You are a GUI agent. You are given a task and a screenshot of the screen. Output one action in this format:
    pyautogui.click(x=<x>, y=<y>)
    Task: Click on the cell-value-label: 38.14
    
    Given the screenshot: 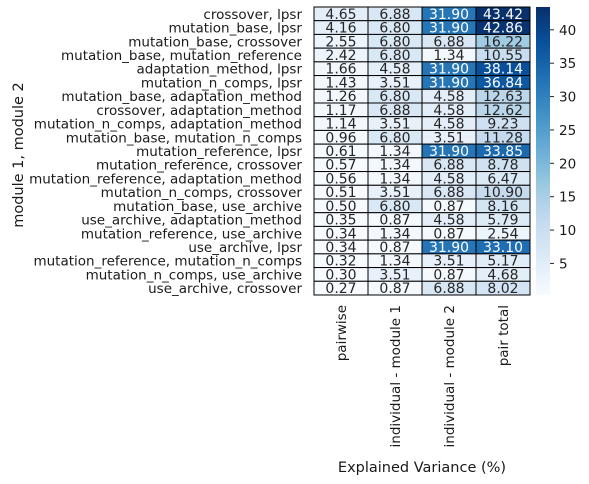 What is the action you would take?
    pyautogui.click(x=503, y=70)
    